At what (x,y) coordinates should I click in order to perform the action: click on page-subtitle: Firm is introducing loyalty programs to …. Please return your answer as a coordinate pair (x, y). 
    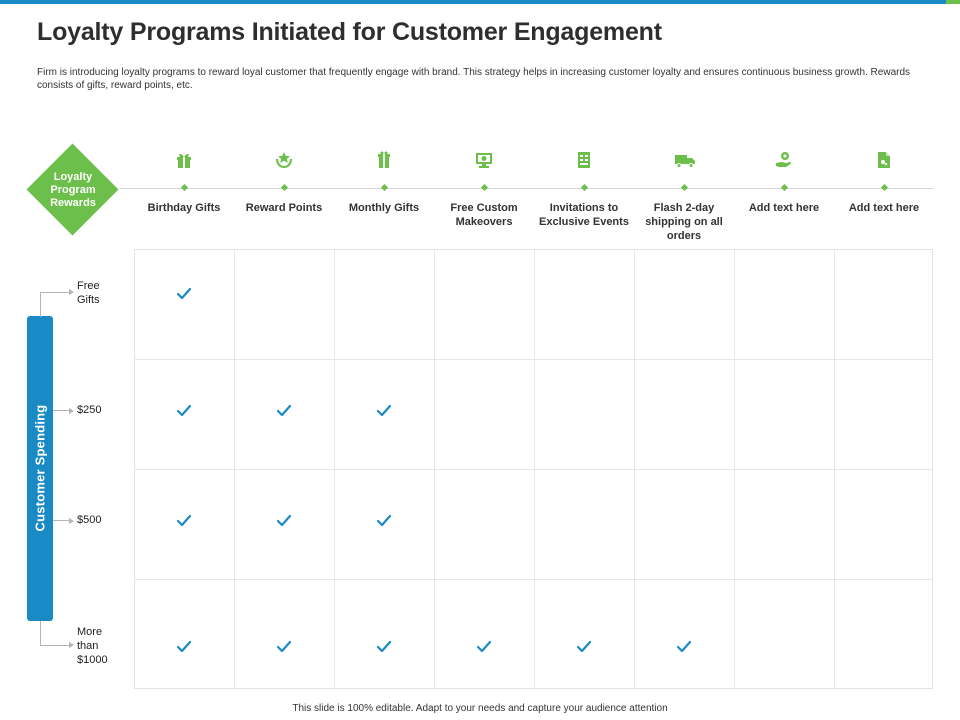
    Looking at the image, I should click on (474, 79).